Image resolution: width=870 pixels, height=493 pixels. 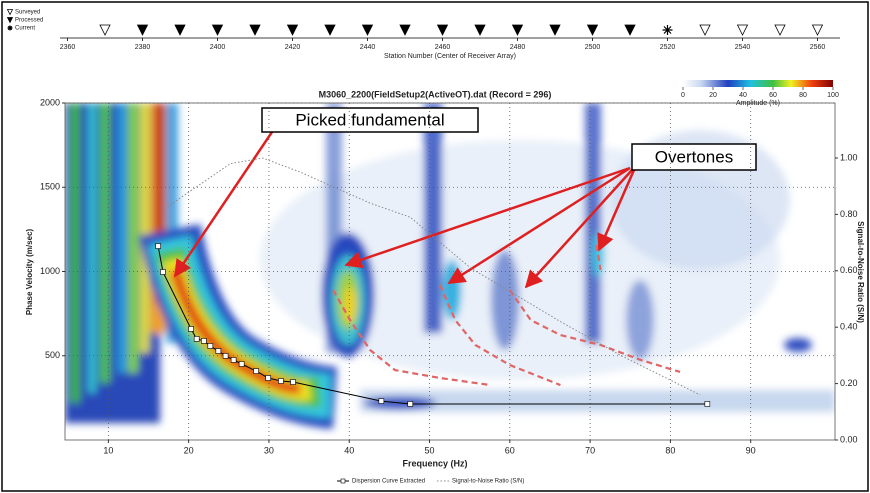 I want to click on y-tick-label: 1000, so click(x=50, y=271).